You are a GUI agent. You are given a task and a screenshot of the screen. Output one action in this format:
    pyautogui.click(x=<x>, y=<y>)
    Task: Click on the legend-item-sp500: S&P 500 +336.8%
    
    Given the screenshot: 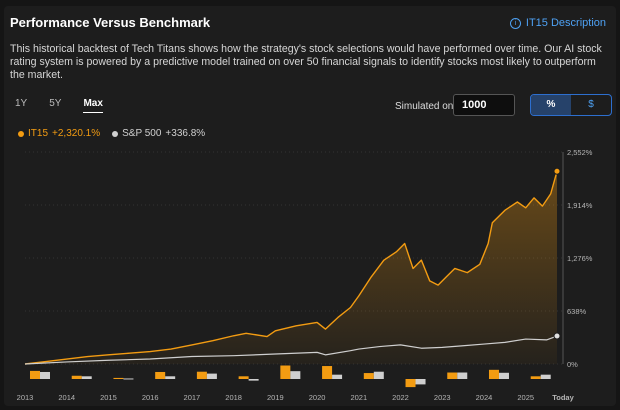 What is the action you would take?
    pyautogui.click(x=158, y=133)
    